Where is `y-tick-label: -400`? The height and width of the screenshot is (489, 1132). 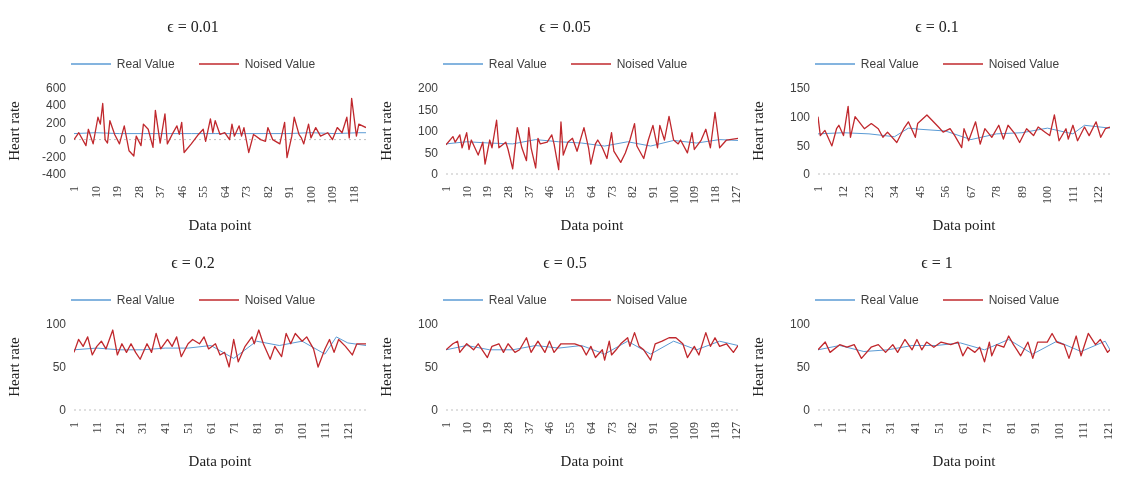
y-tick-label: -400 is located at coordinates (54, 174).